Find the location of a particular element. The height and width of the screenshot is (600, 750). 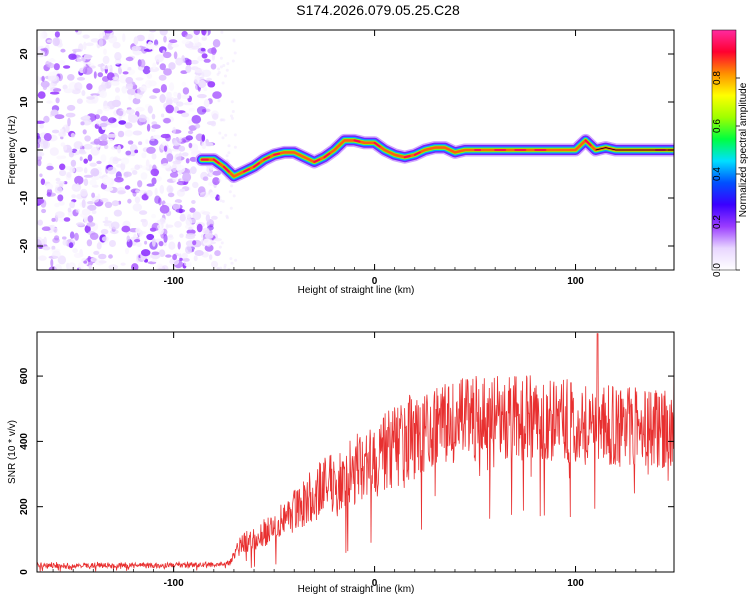

colorbar-tick-label: 0.8 is located at coordinates (717, 78).